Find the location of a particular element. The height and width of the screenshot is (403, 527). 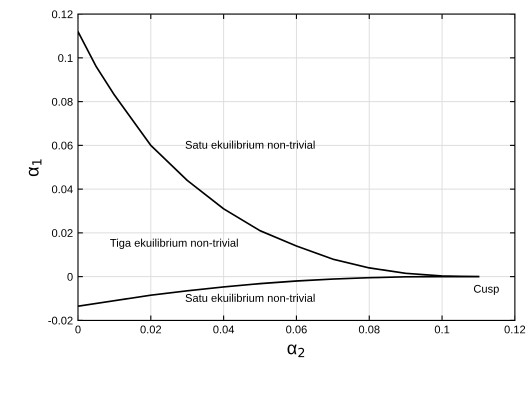

x-tick-label: 0 is located at coordinates (78, 330).